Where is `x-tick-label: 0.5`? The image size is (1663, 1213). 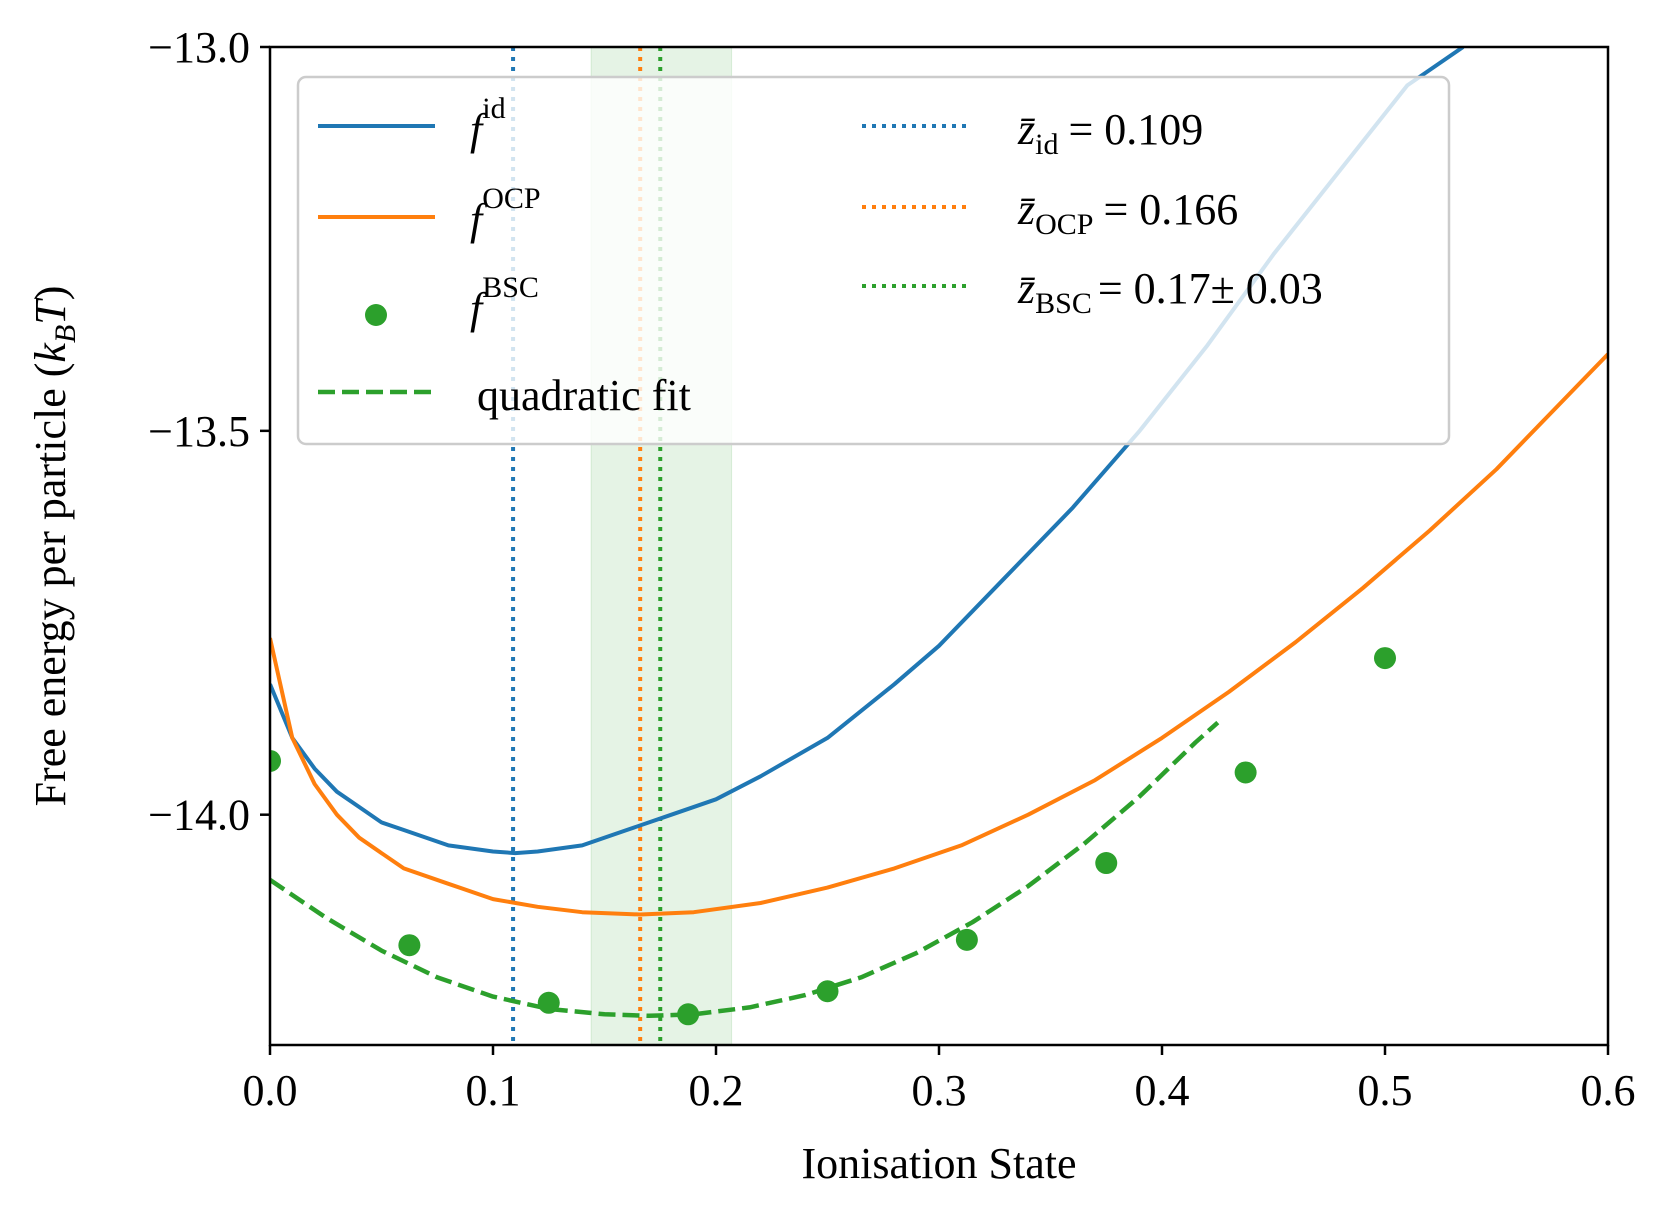
x-tick-label: 0.5 is located at coordinates (1385, 1090).